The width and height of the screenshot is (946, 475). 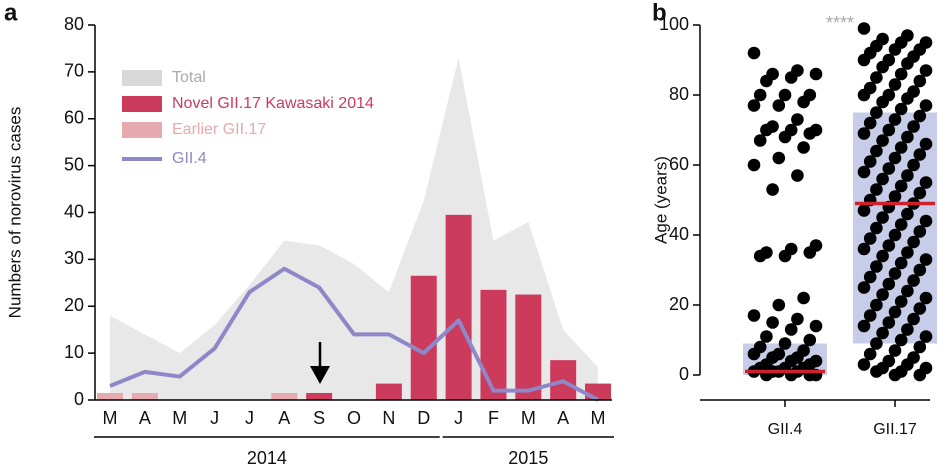 I want to click on x-tick-label: M, so click(x=179, y=418).